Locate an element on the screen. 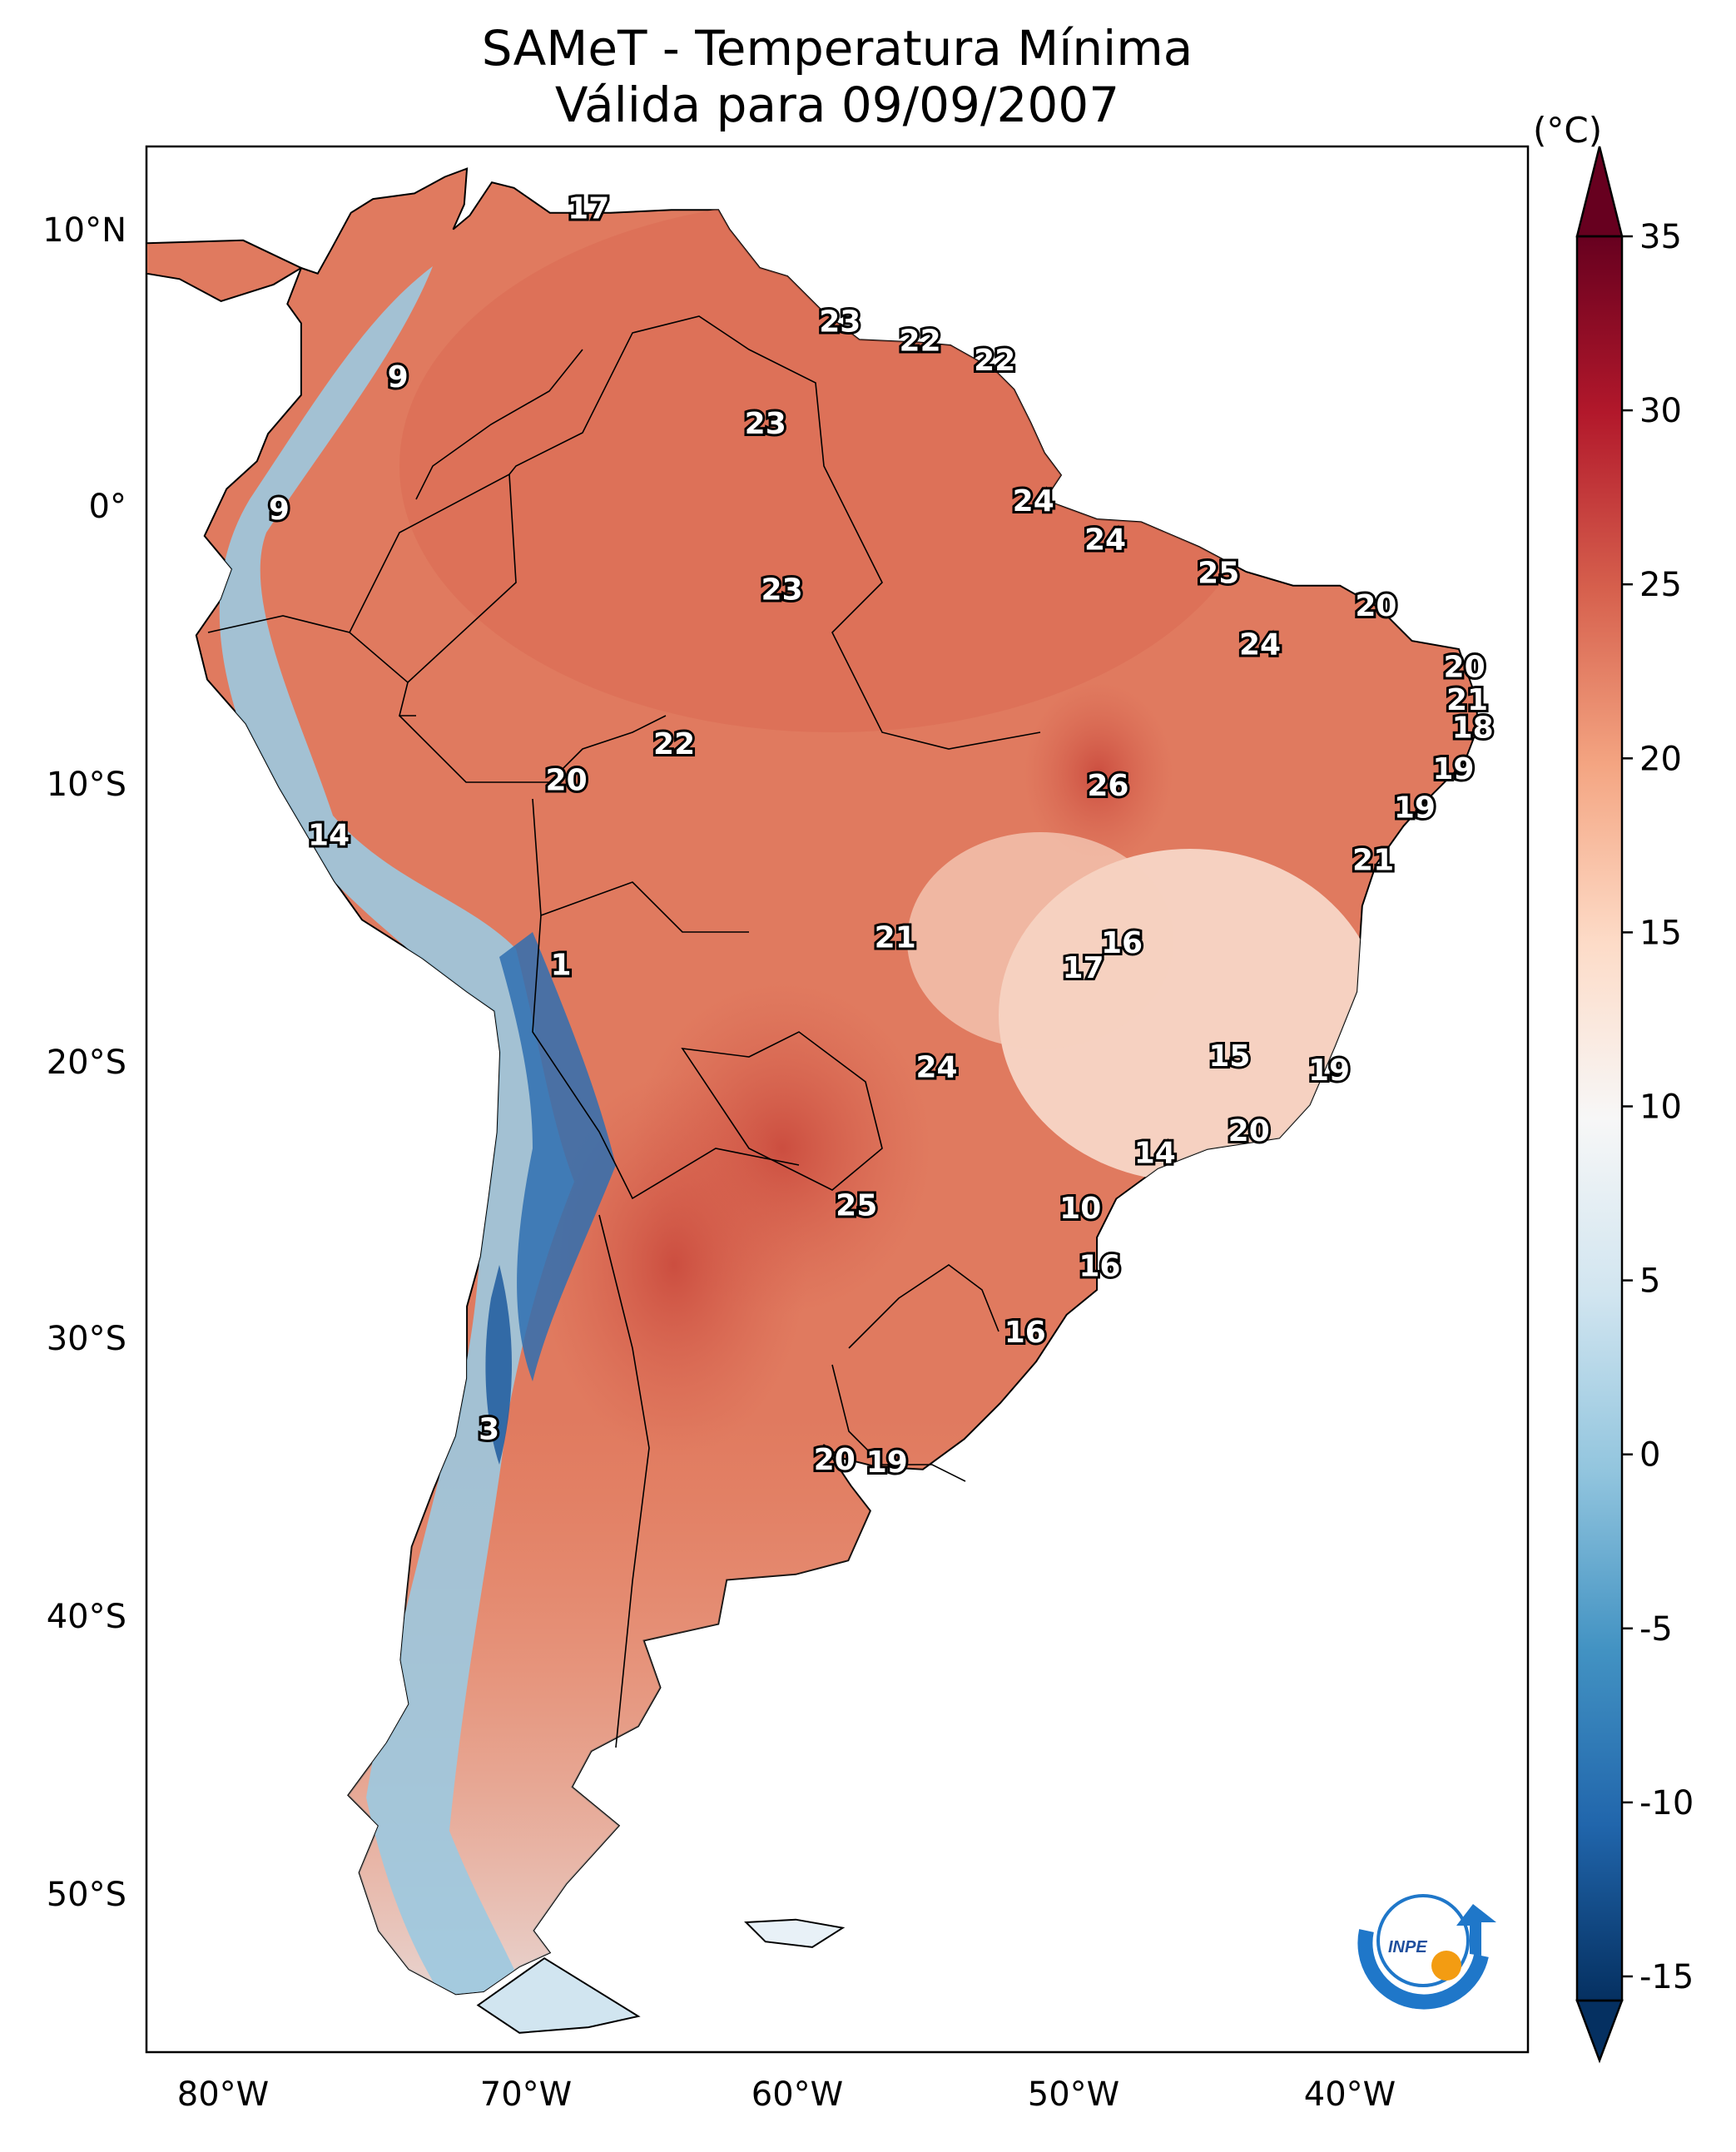 The height and width of the screenshot is (2152, 1736). lat-tick: 10°N is located at coordinates (84, 230).